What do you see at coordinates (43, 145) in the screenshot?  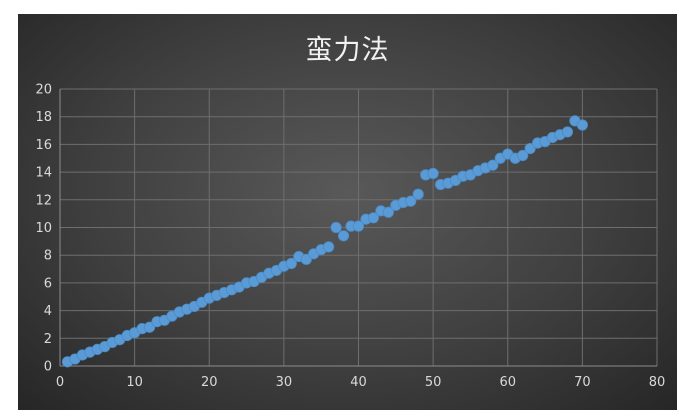 I see `y-tick-label: 16` at bounding box center [43, 145].